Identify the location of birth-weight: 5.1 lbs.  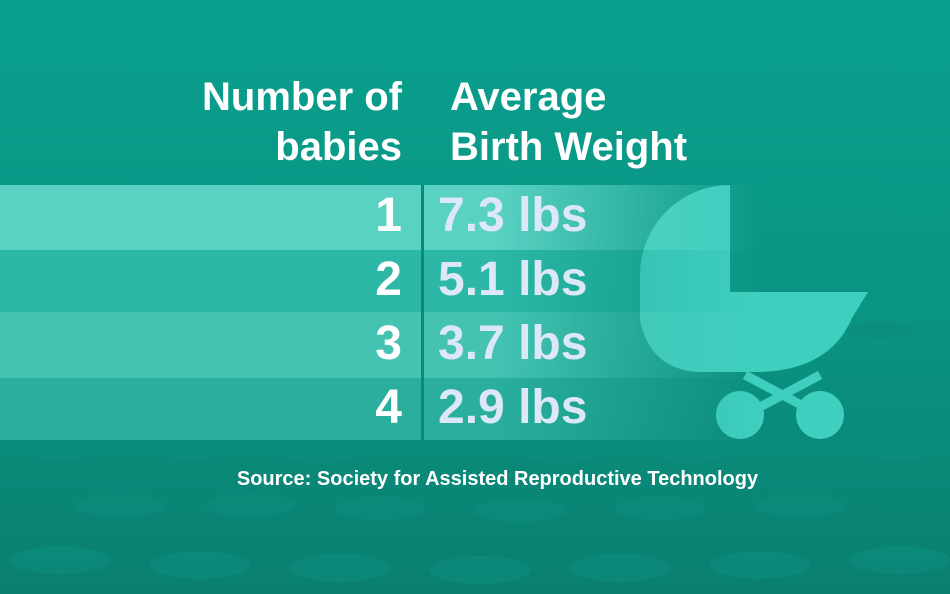
(513, 279).